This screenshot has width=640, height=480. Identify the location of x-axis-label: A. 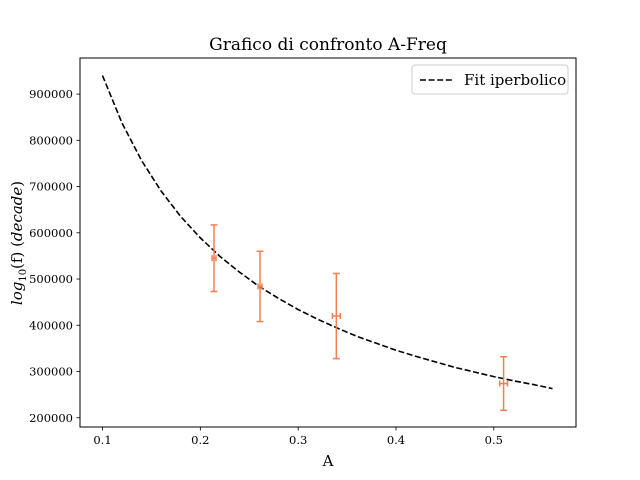
(328, 461).